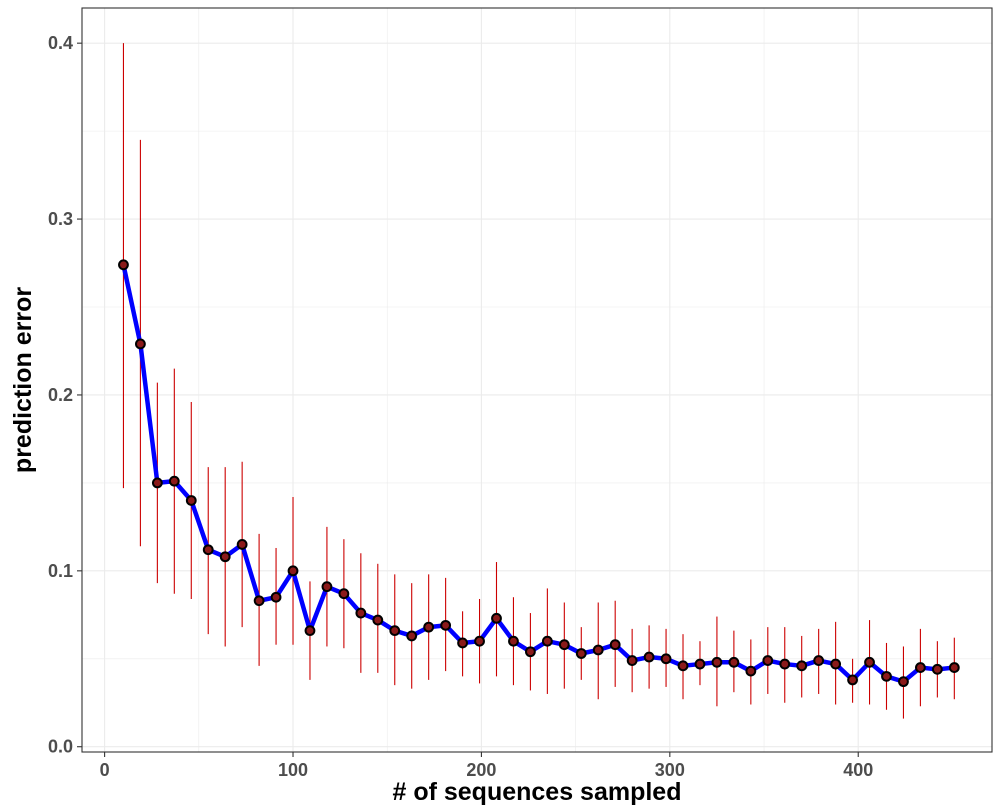 This screenshot has width=1000, height=810. Describe the element at coordinates (105, 770) in the screenshot. I see `x-tick-label: 0` at that location.